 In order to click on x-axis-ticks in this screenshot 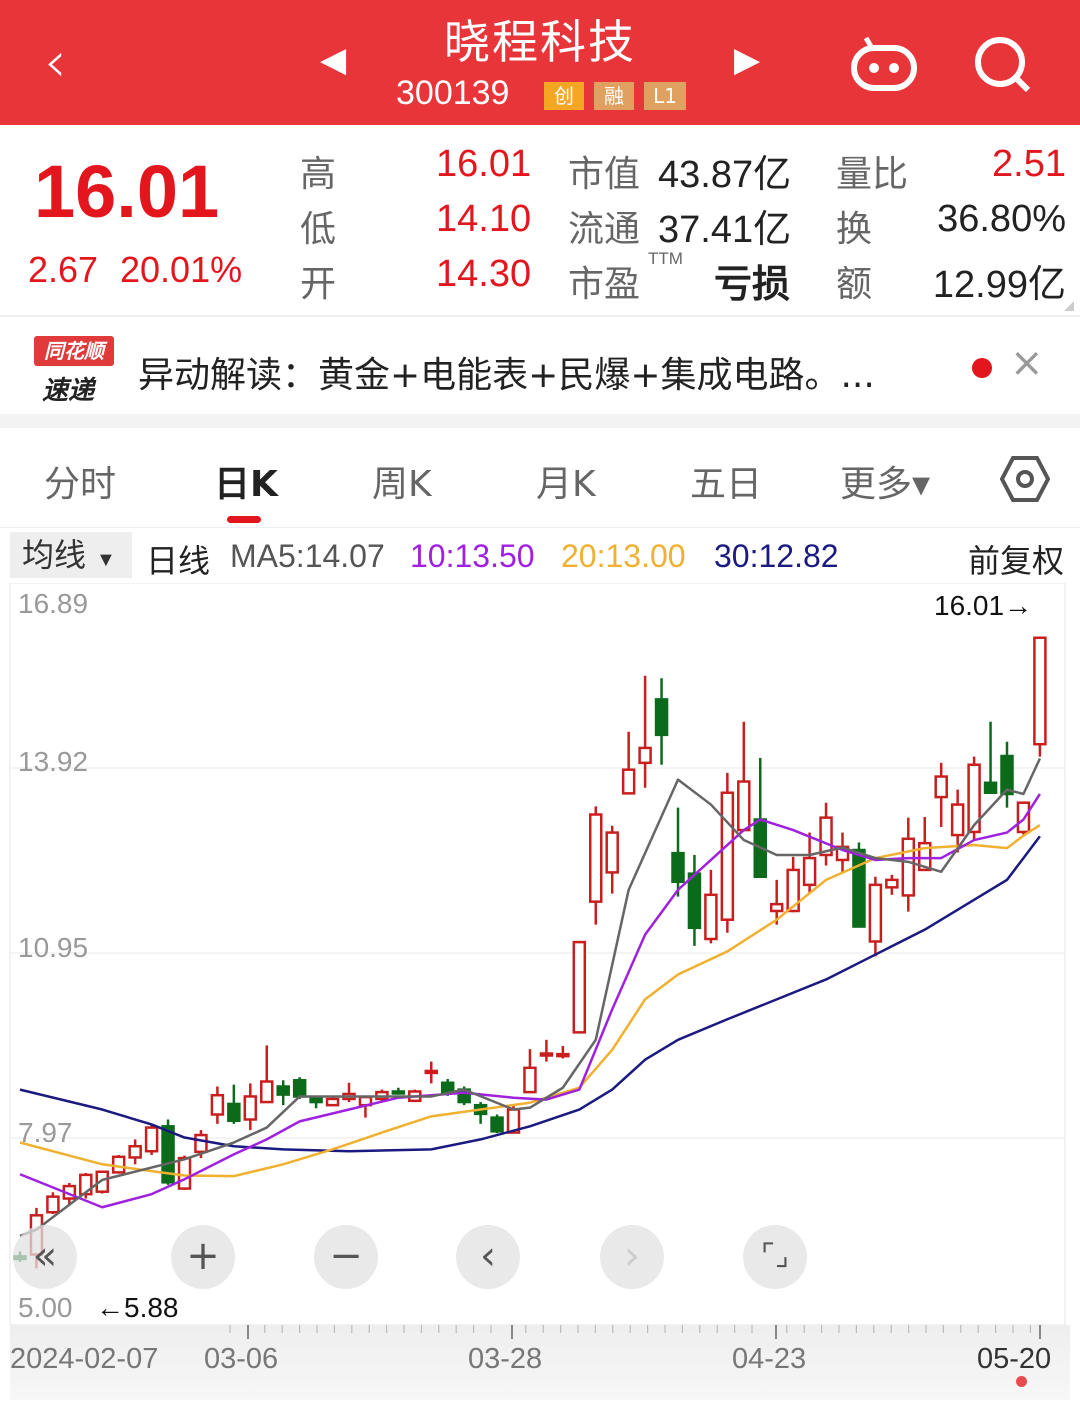, I will do `click(635, 1332)`.